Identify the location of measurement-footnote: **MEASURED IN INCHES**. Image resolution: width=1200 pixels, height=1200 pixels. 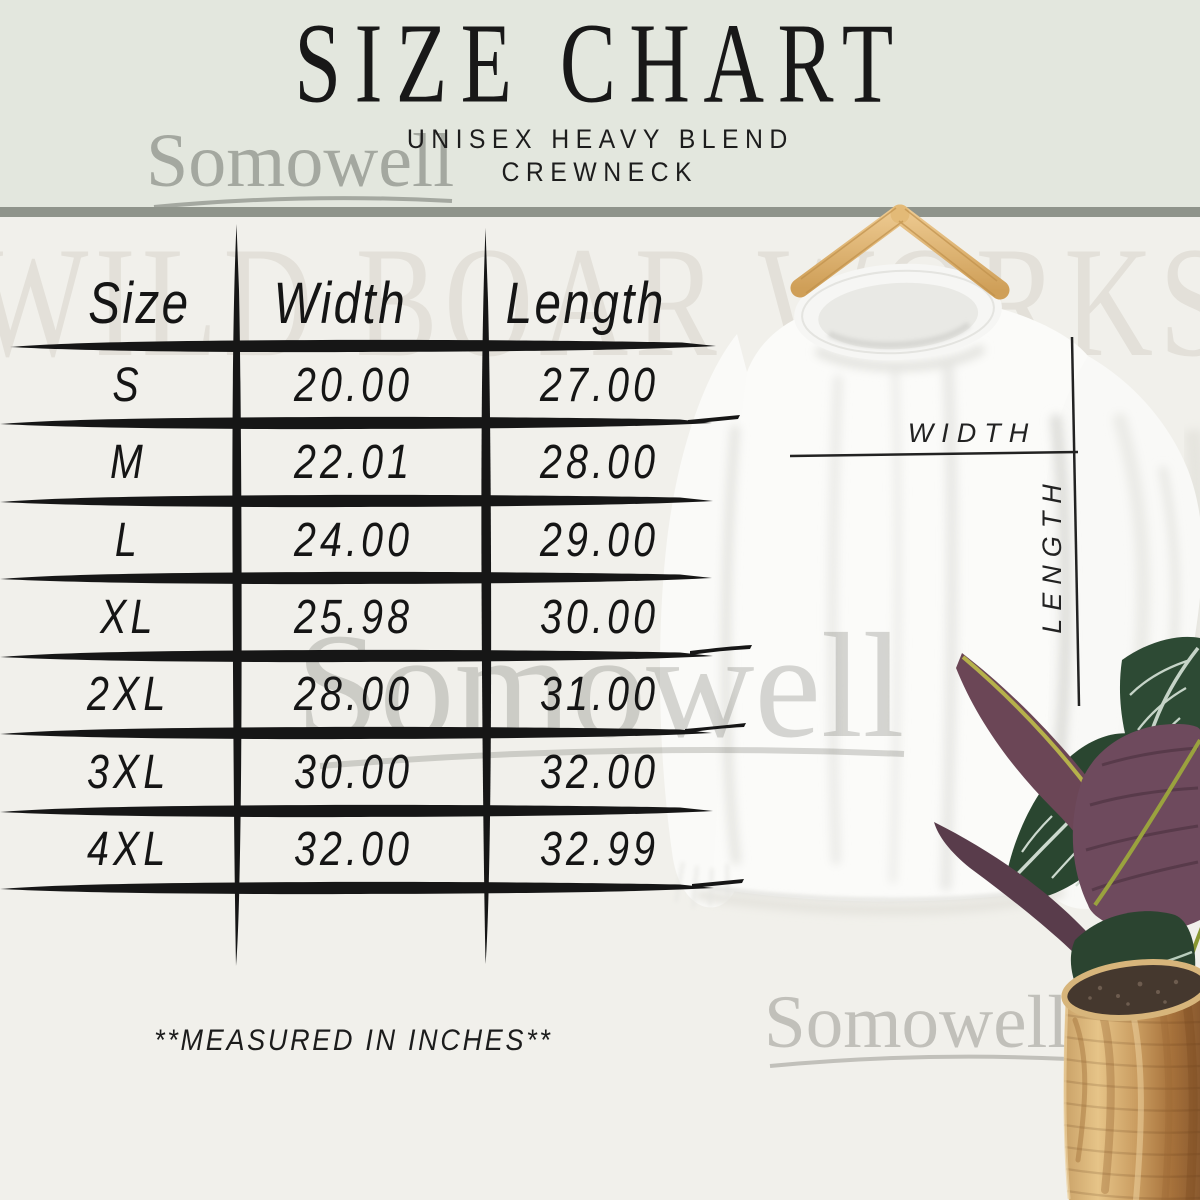
(353, 1040).